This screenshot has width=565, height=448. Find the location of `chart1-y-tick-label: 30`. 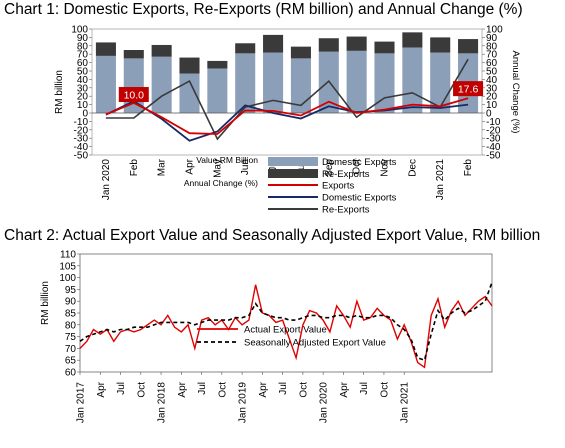

chart1-y-tick-label: 30 is located at coordinates (83, 88).